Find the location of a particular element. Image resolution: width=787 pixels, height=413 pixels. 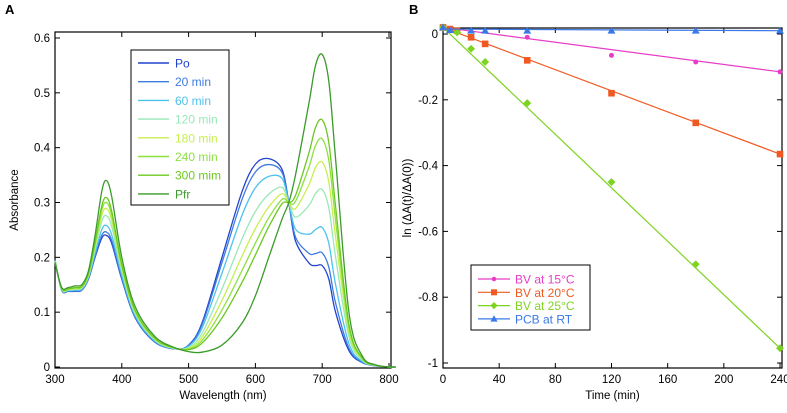

legend-label: BV at 20°C is located at coordinates (545, 293).